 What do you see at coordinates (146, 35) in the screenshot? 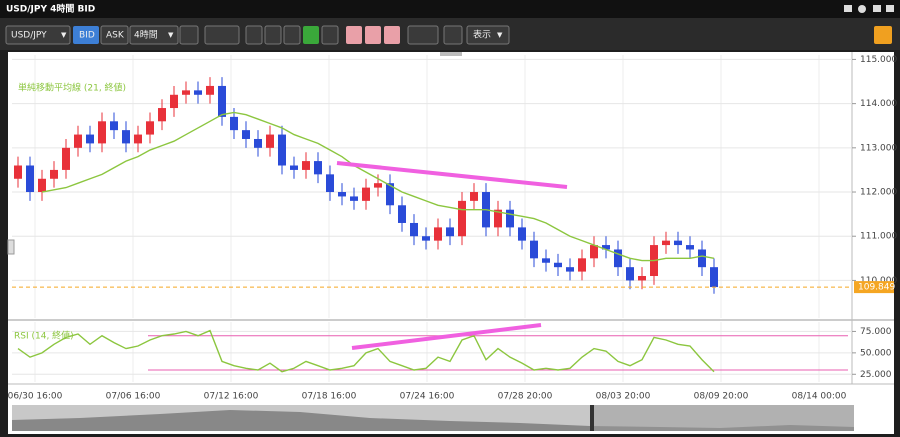
I see `timeframe: 4時間` at bounding box center [146, 35].